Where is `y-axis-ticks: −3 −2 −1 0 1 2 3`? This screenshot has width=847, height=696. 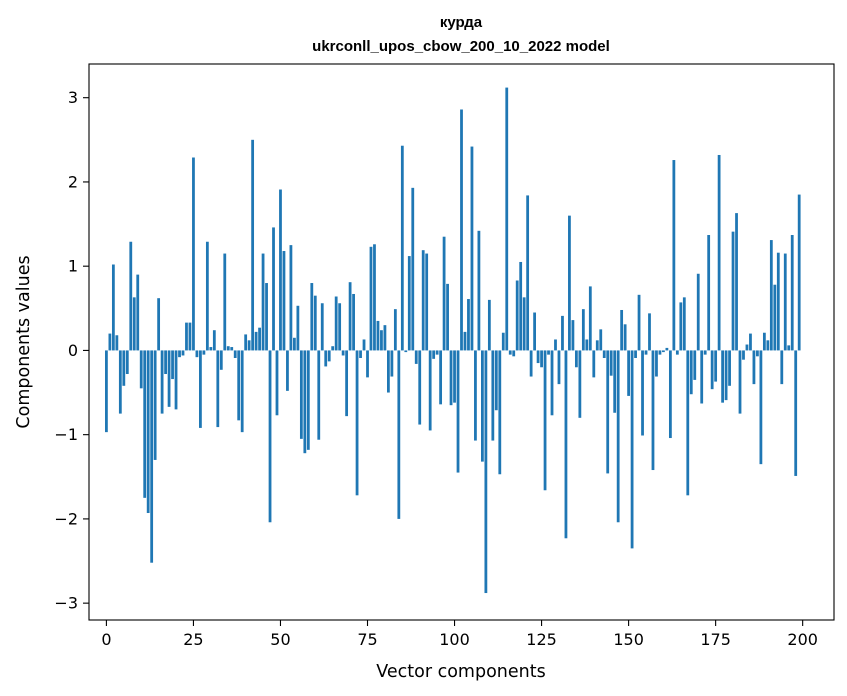
y-axis-ticks: −3 −2 −1 0 1 2 3 is located at coordinates (71, 350).